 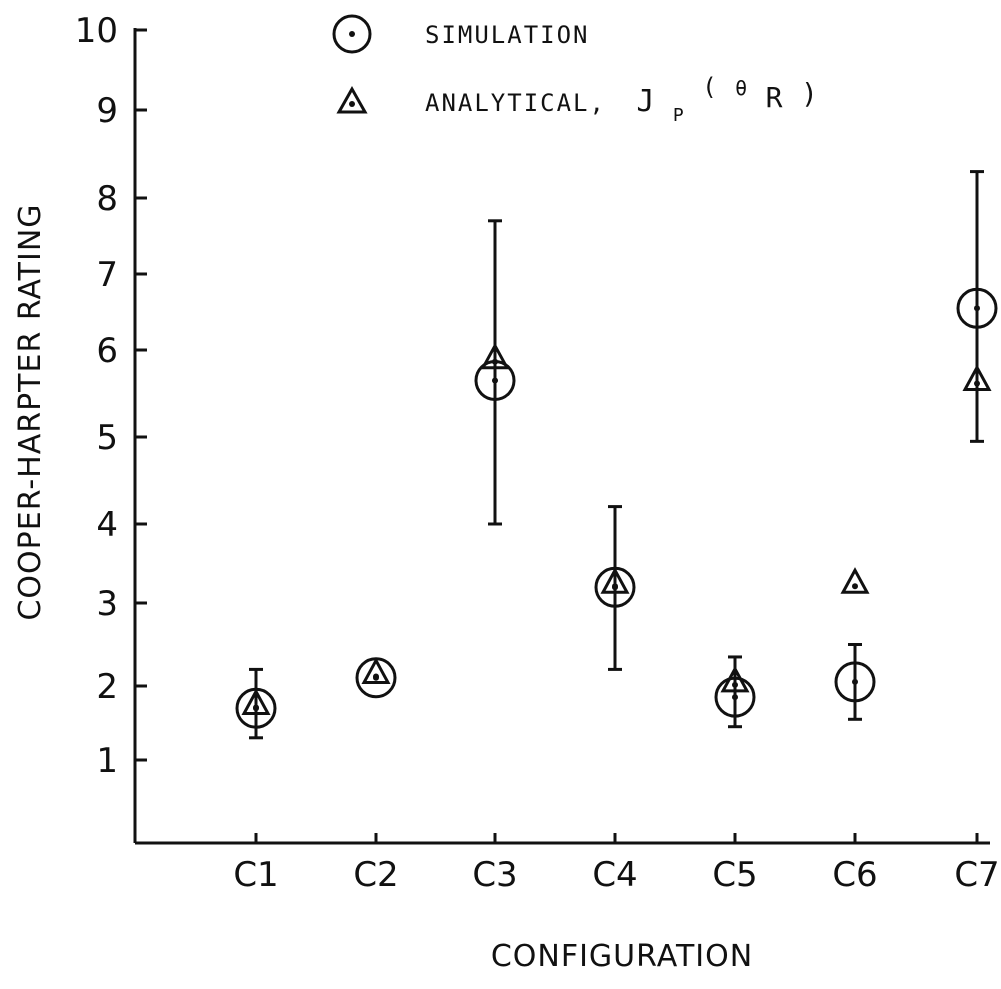 I want to click on y-tick-label-5: 5, so click(x=107, y=438).